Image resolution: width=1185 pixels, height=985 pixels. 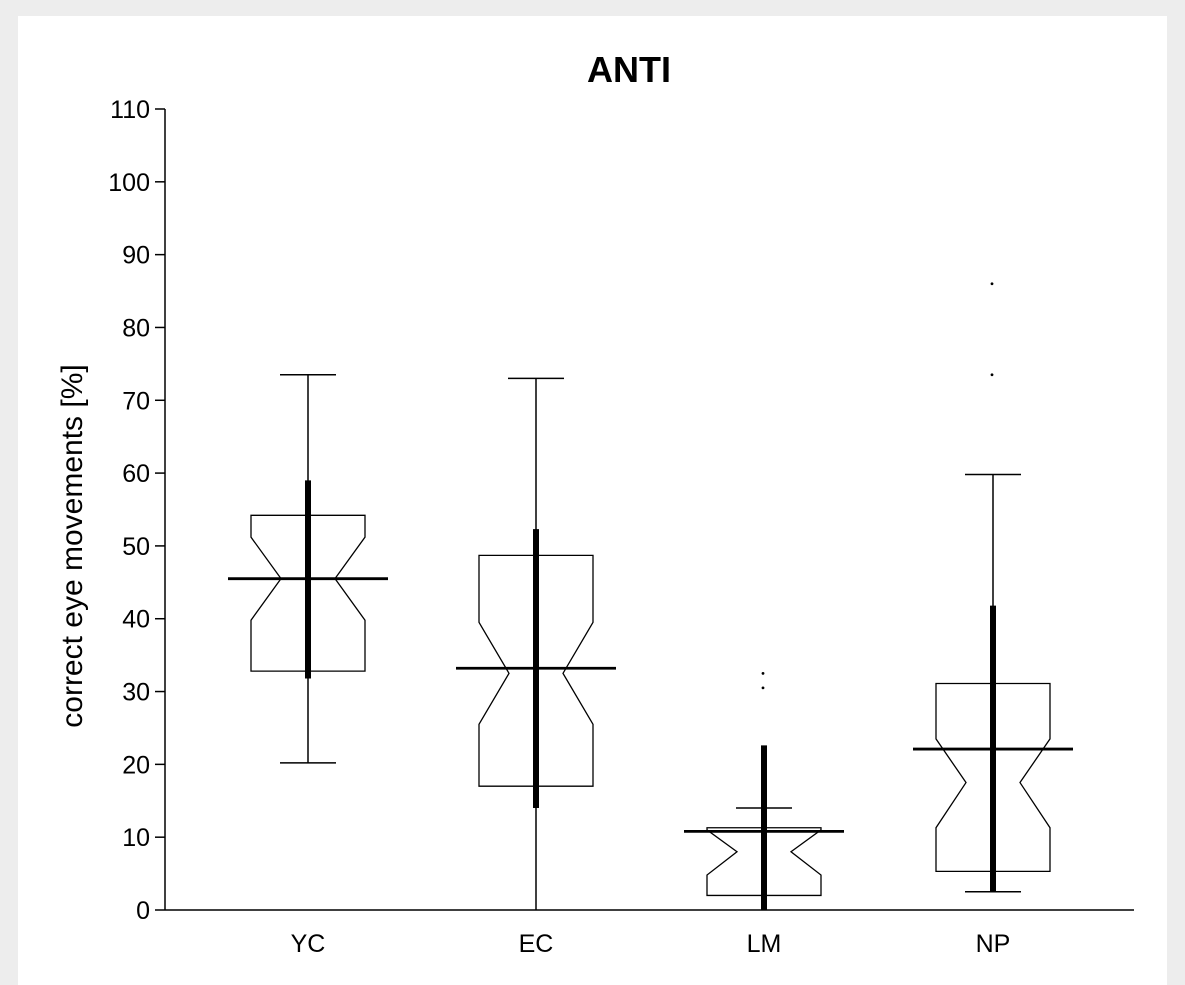 I want to click on y-tick-label: 60, so click(x=136, y=474).